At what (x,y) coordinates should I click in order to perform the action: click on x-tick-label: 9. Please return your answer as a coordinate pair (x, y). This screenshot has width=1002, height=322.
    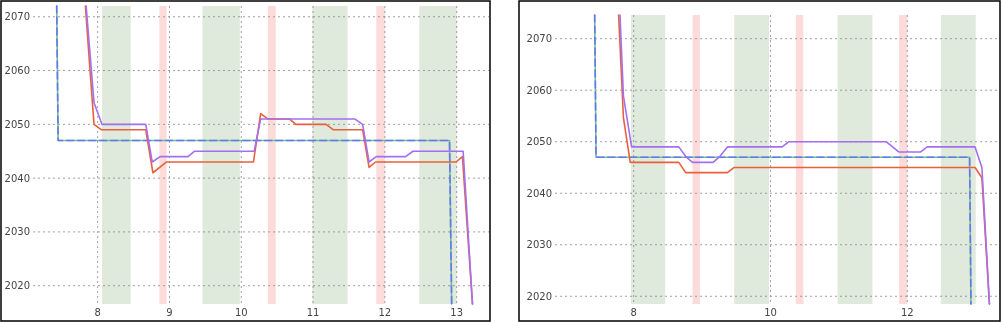
    Looking at the image, I should click on (169, 312).